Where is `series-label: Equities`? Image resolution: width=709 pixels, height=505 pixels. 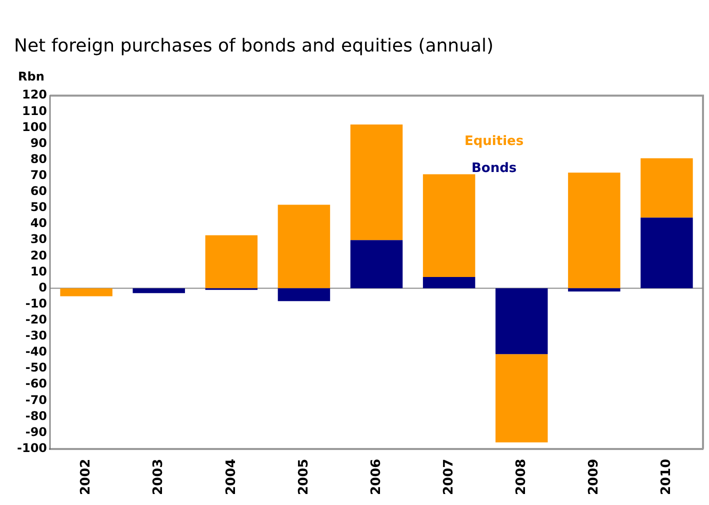 series-label: Equities is located at coordinates (494, 141).